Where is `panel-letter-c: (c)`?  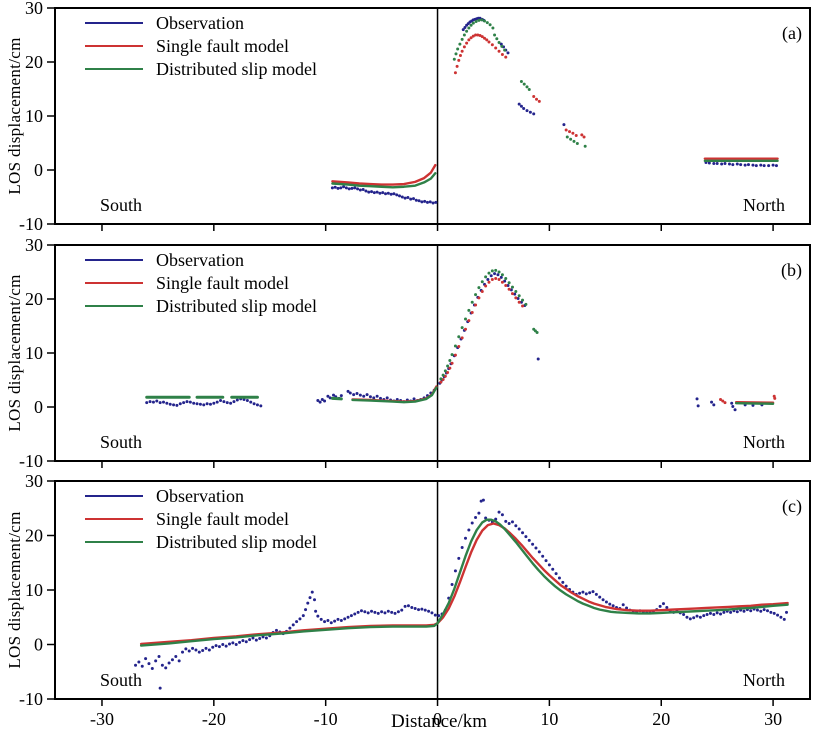
panel-letter-c: (c) is located at coordinates (792, 506).